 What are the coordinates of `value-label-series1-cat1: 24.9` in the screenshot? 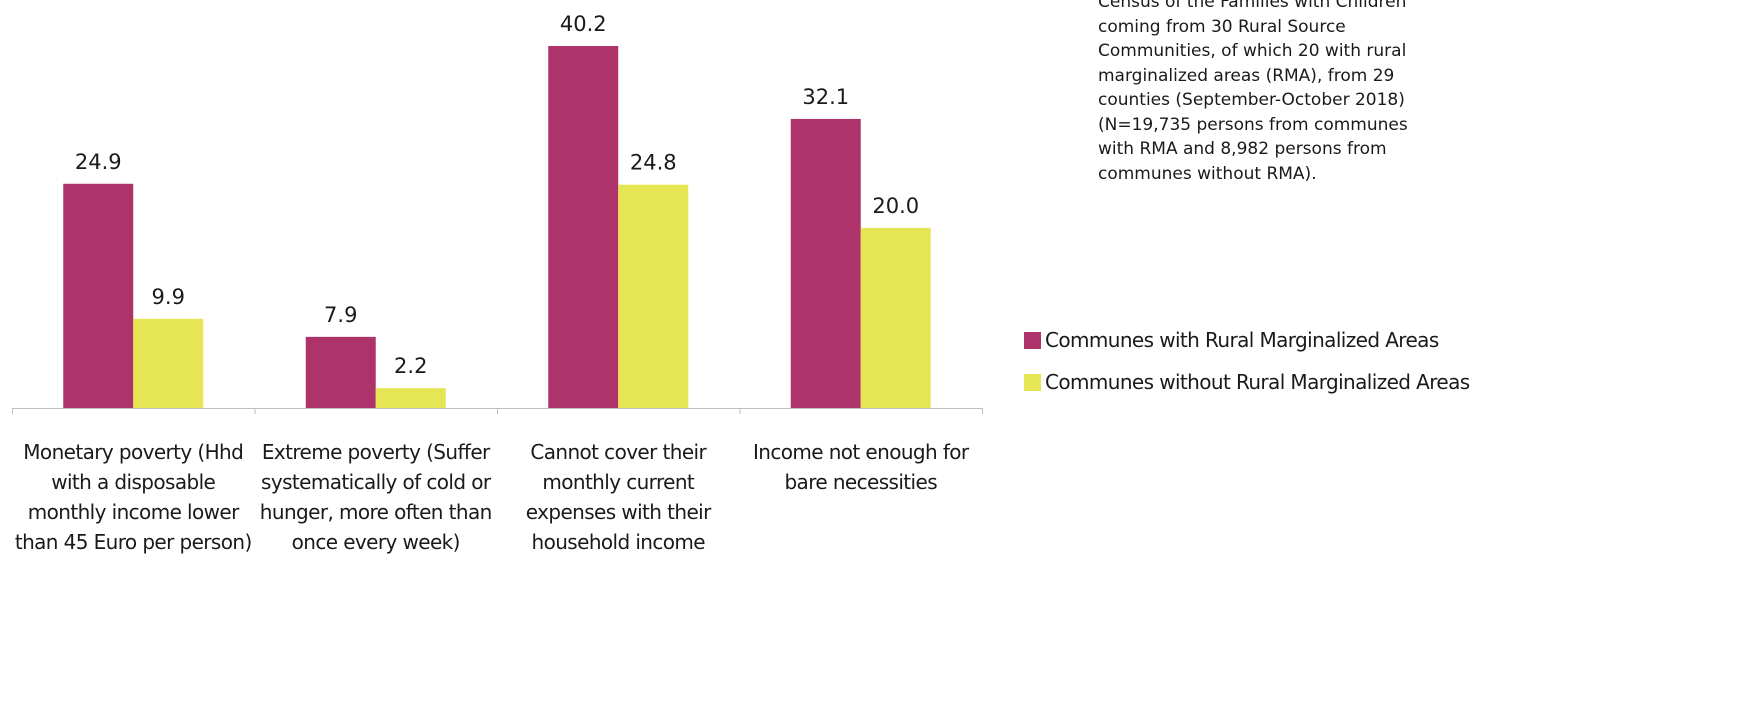 It's located at (98, 162).